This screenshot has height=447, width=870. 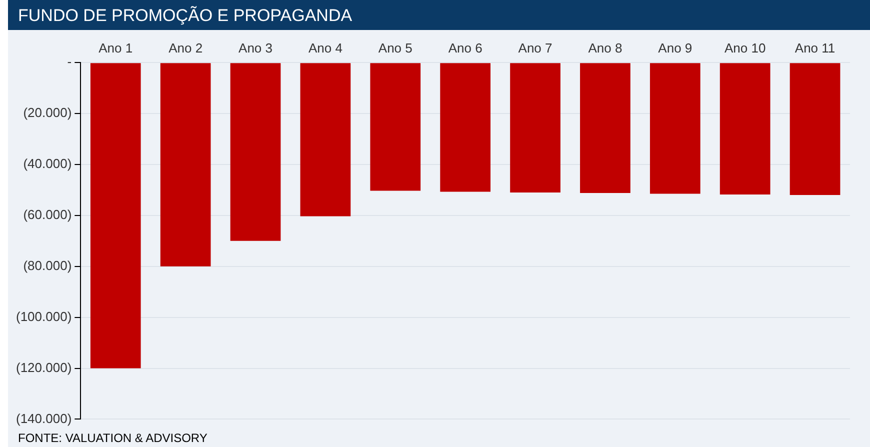 I want to click on x-tick-label: Ano 8, so click(x=605, y=48).